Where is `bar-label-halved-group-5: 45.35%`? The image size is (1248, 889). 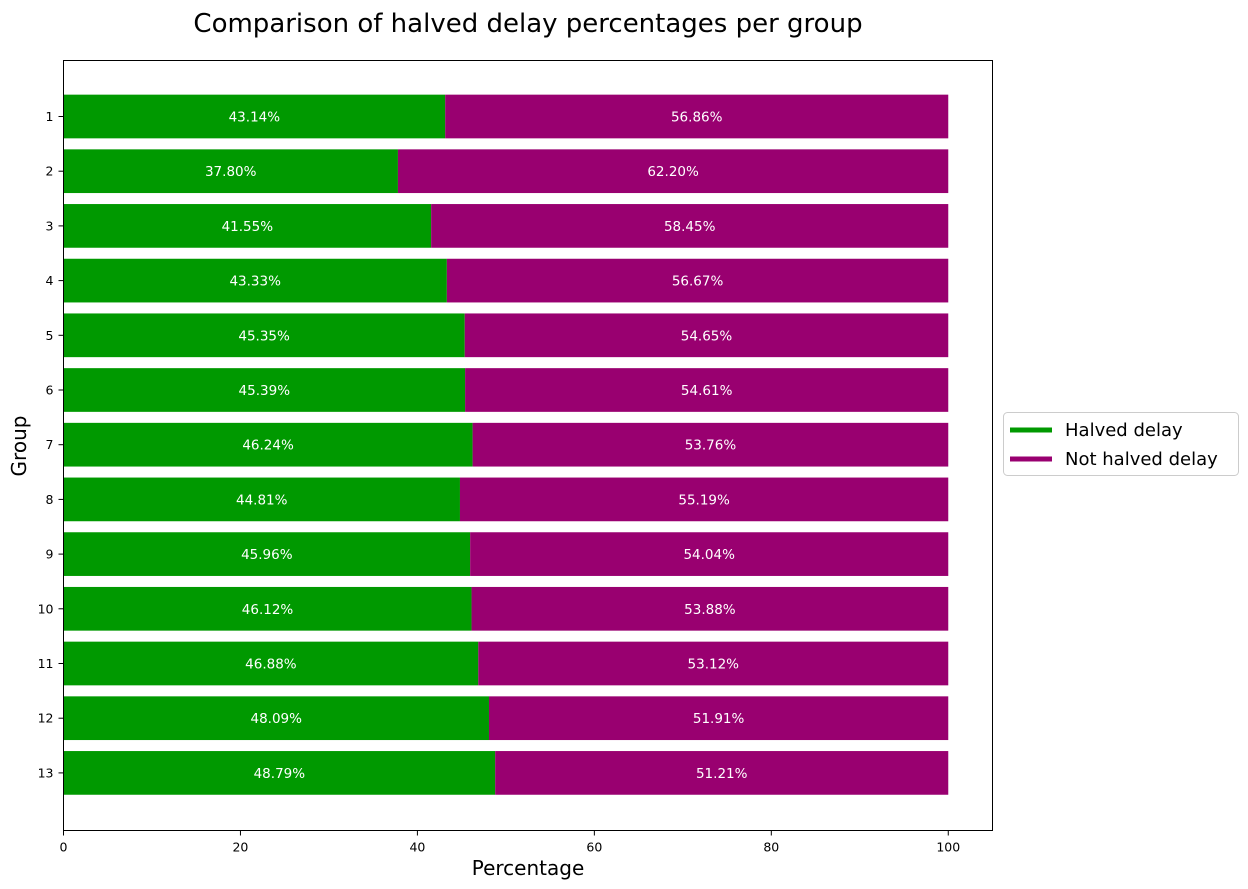
bar-label-halved-group-5: 45.35% is located at coordinates (264, 336).